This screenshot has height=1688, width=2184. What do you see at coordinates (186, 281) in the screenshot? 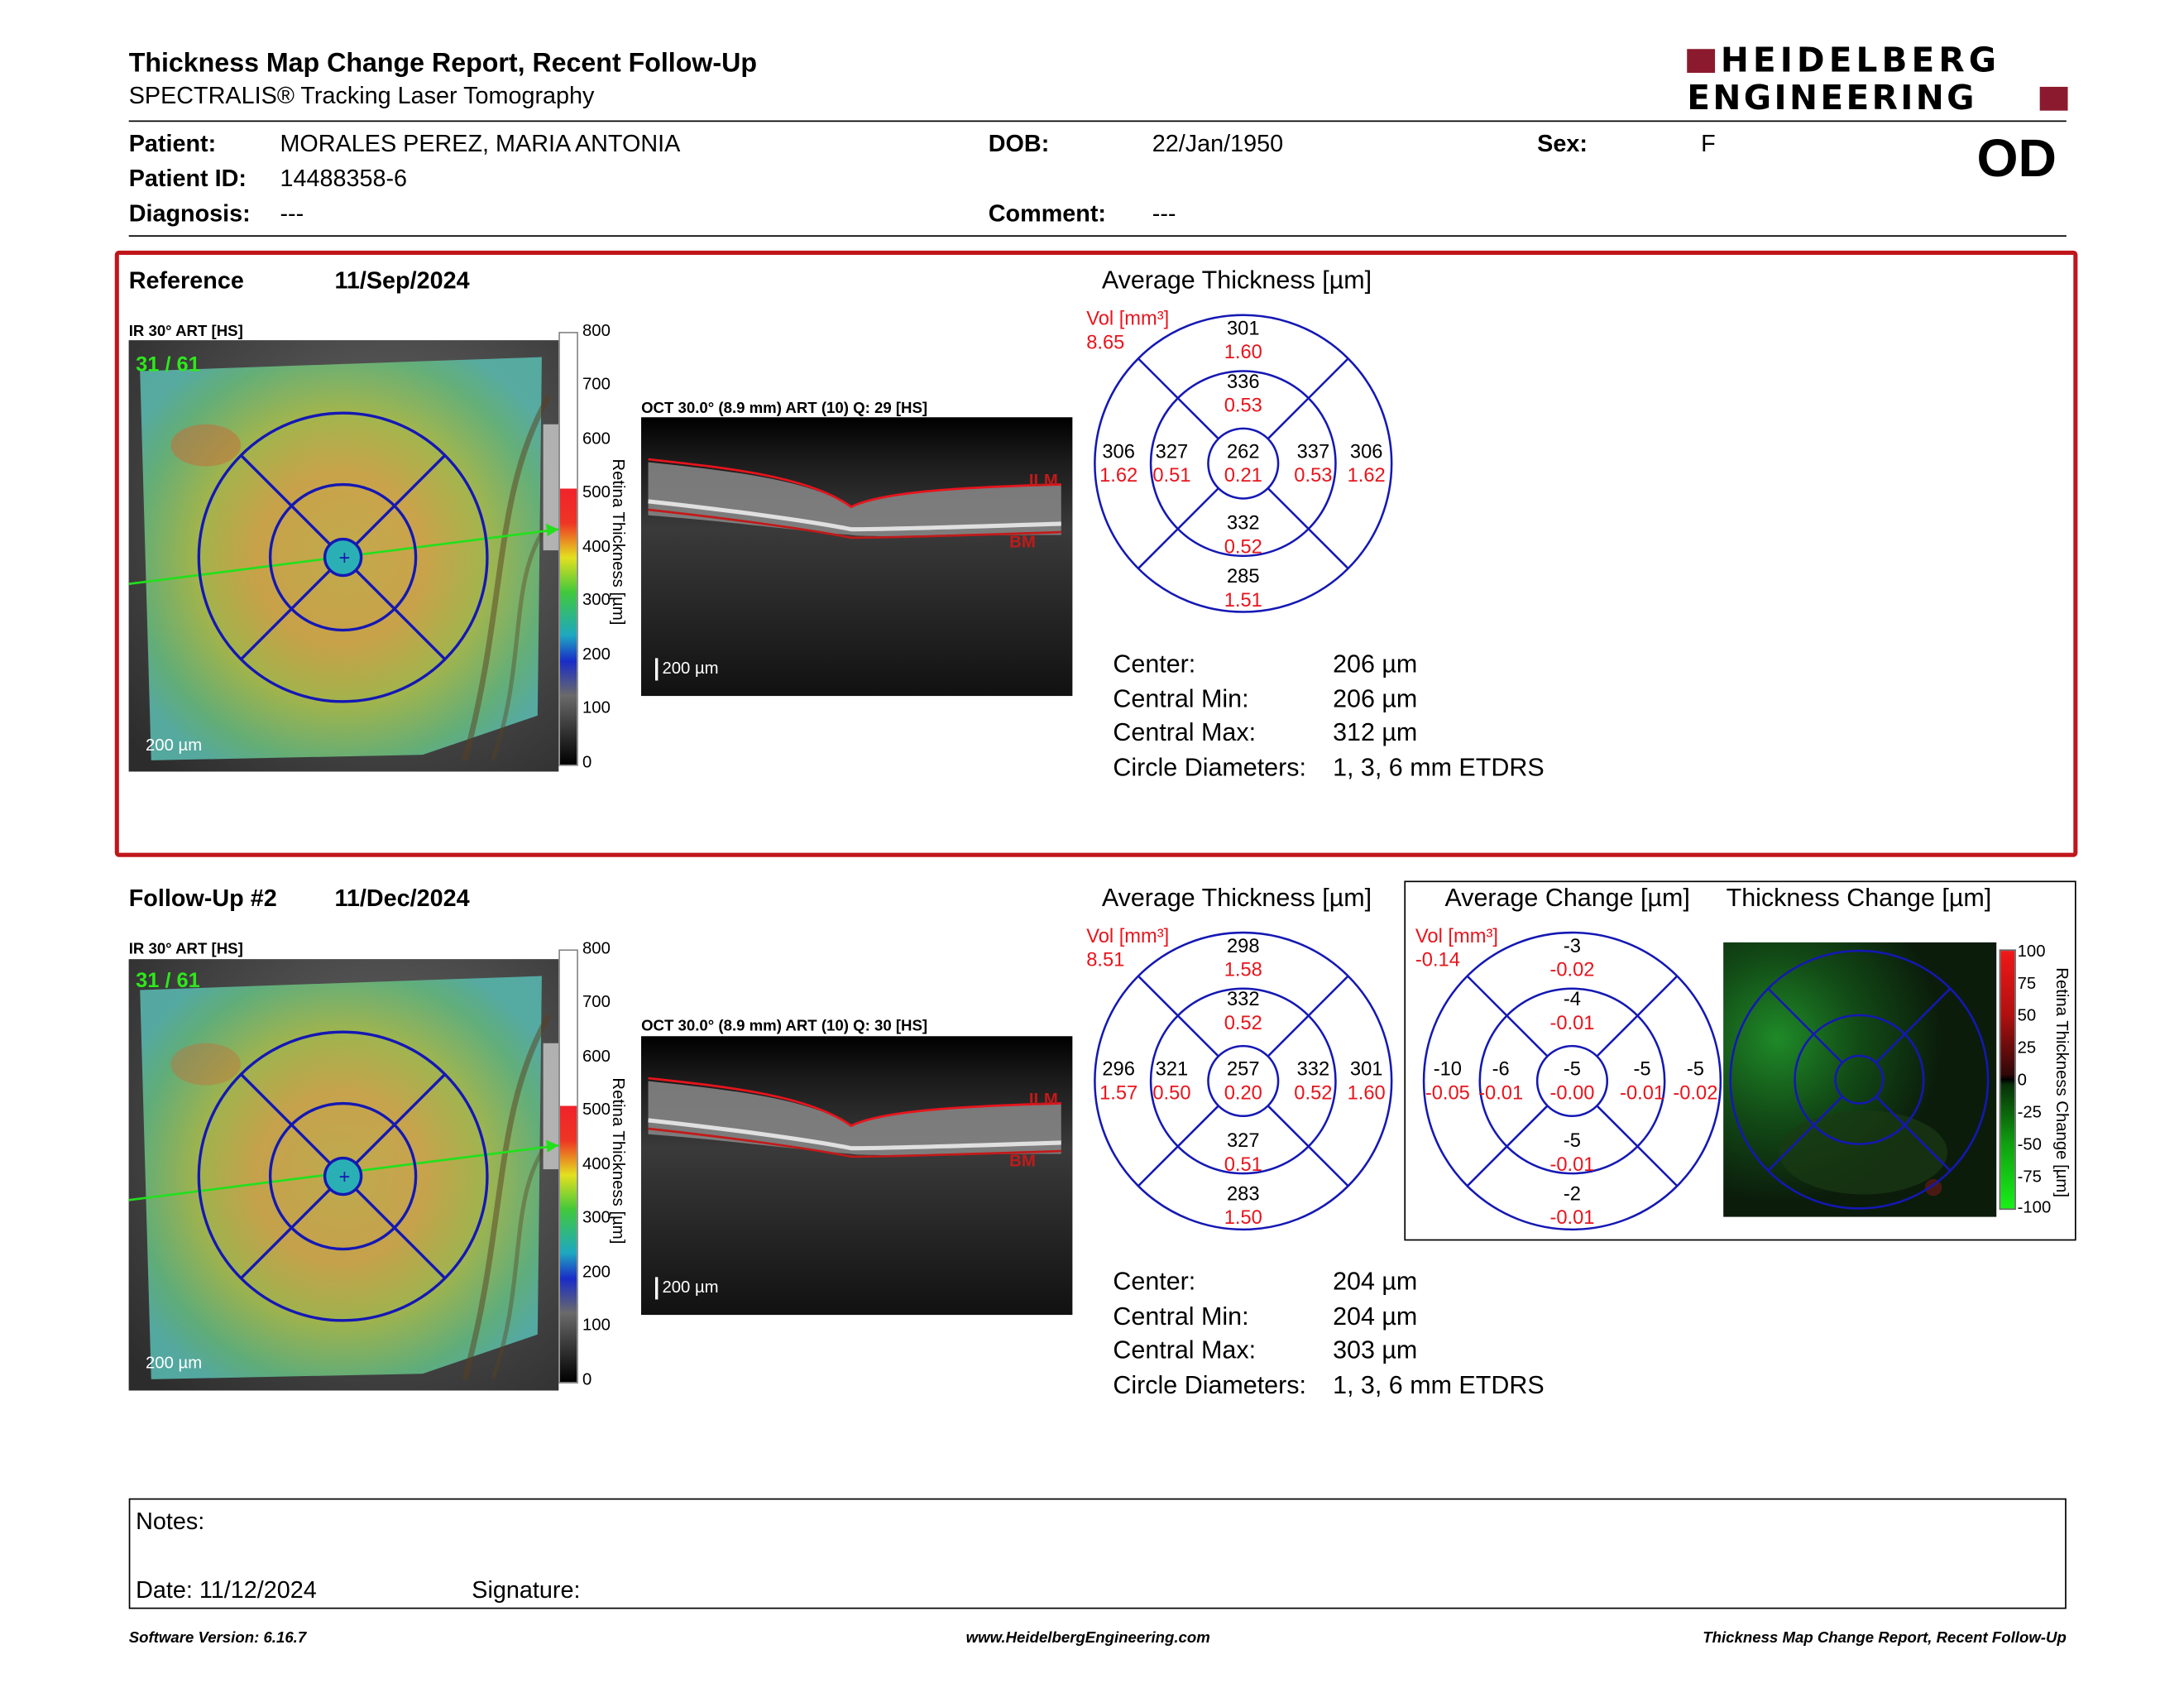
I see `reference-label: Reference` at bounding box center [186, 281].